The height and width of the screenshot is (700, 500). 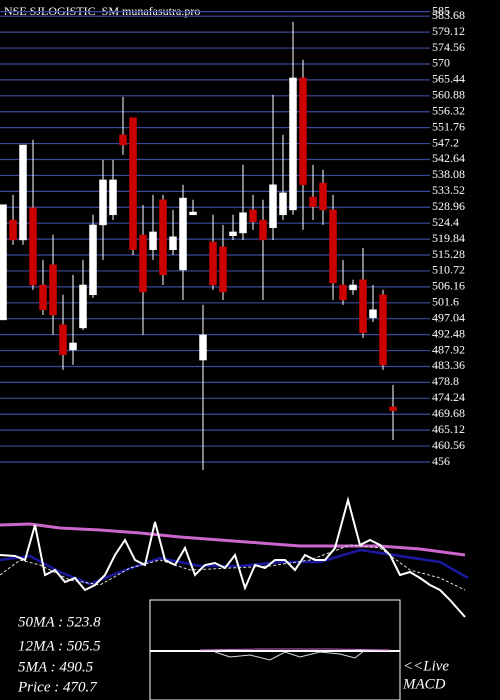 What do you see at coordinates (302, 655) in the screenshot?
I see `macd-line` at bounding box center [302, 655].